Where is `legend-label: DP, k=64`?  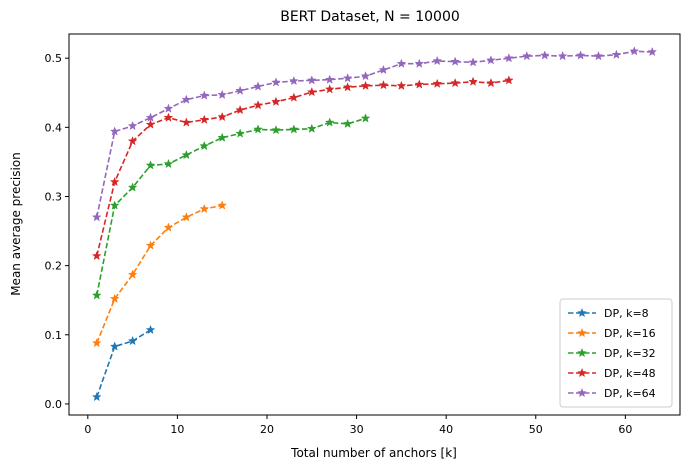 legend-label: DP, k=64 is located at coordinates (630, 393).